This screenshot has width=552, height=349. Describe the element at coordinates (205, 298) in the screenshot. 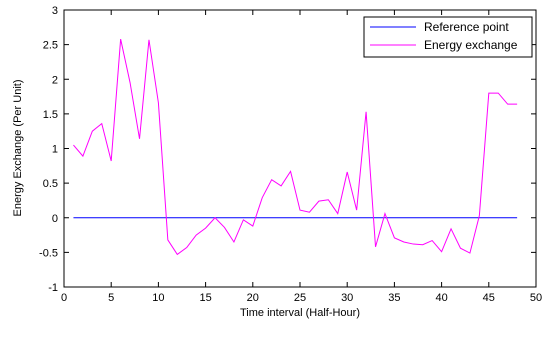

I see `x-tick-label: 15` at that location.